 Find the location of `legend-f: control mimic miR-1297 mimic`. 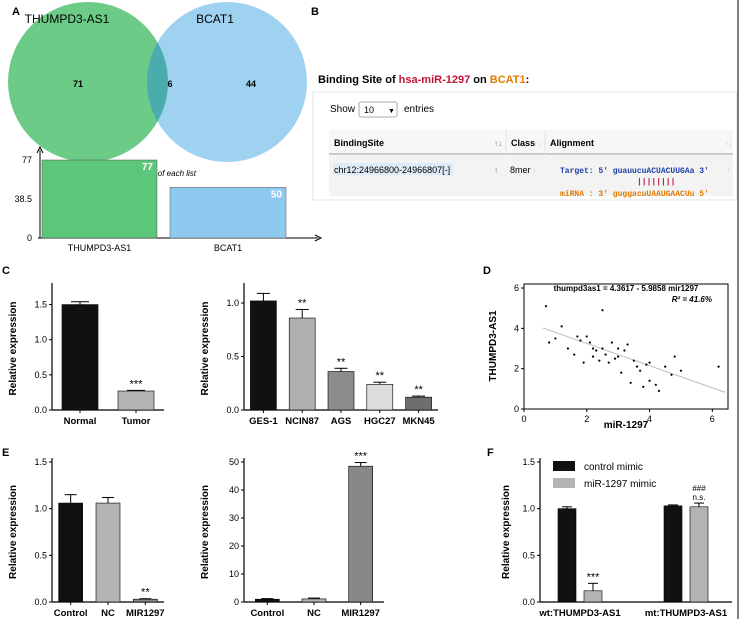

legend-f: control mimic miR-1297 mimic is located at coordinates (604, 475).